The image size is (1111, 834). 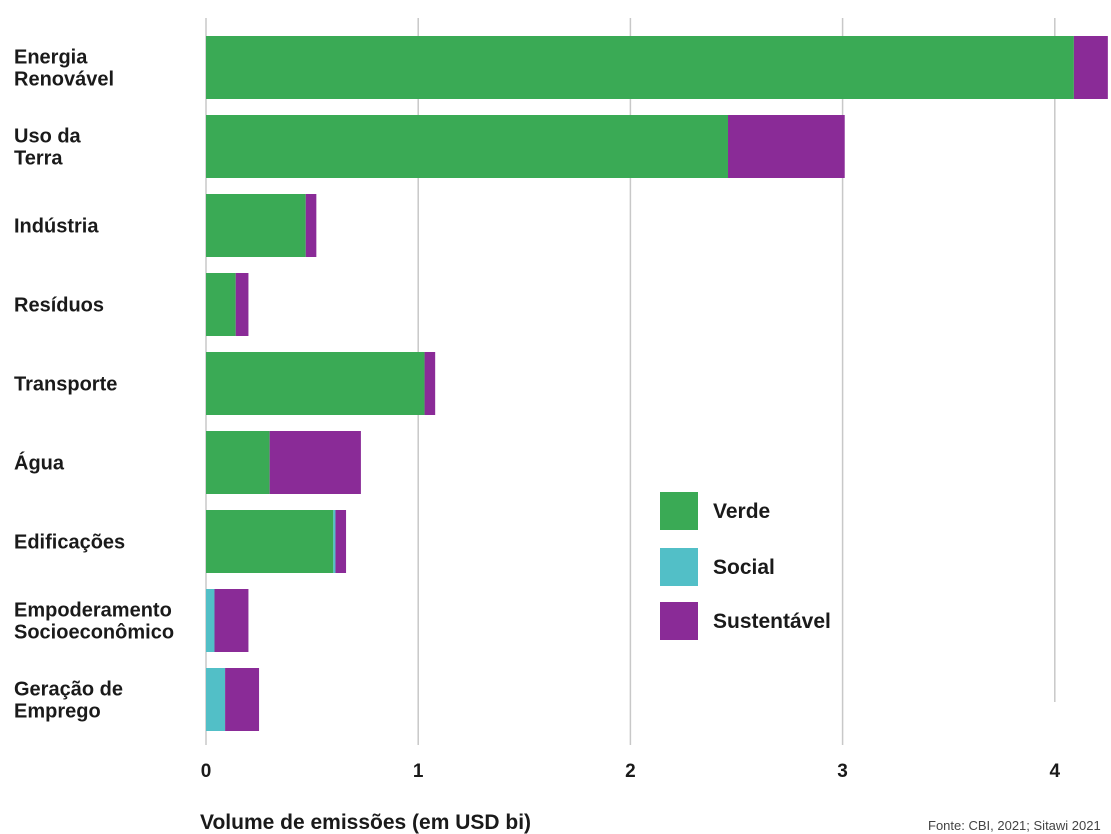 What do you see at coordinates (39, 463) in the screenshot?
I see `category-label: Água` at bounding box center [39, 463].